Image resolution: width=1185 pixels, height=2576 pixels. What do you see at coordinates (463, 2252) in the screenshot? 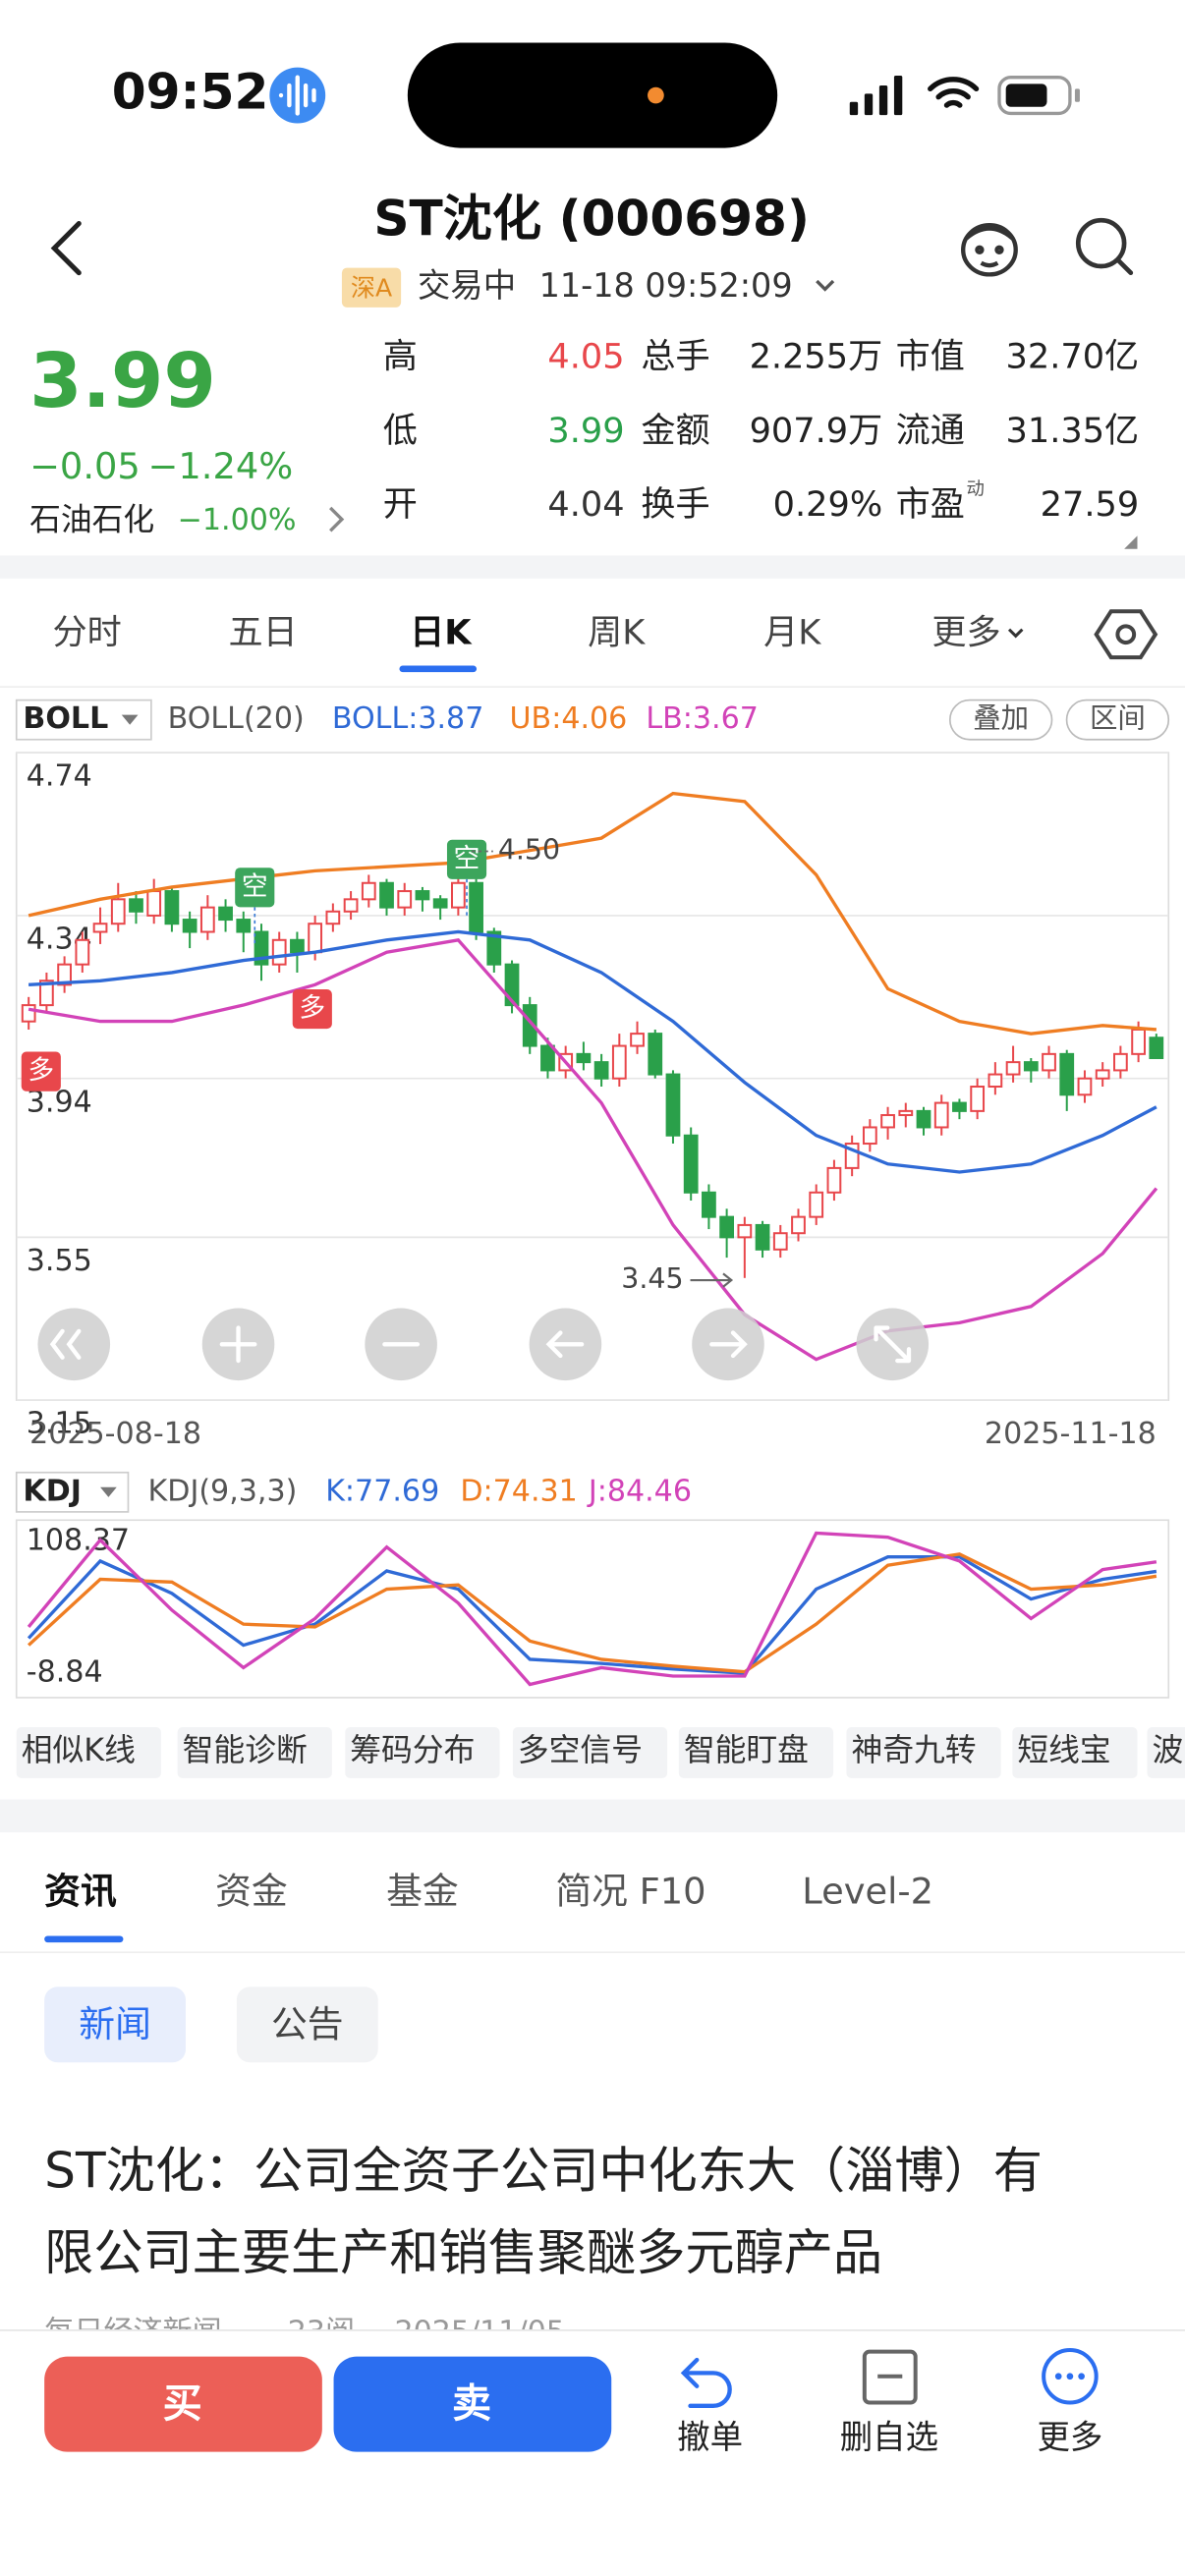
I see `news-title: 限公司主要生产和销售聚醚多元醇产品` at bounding box center [463, 2252].